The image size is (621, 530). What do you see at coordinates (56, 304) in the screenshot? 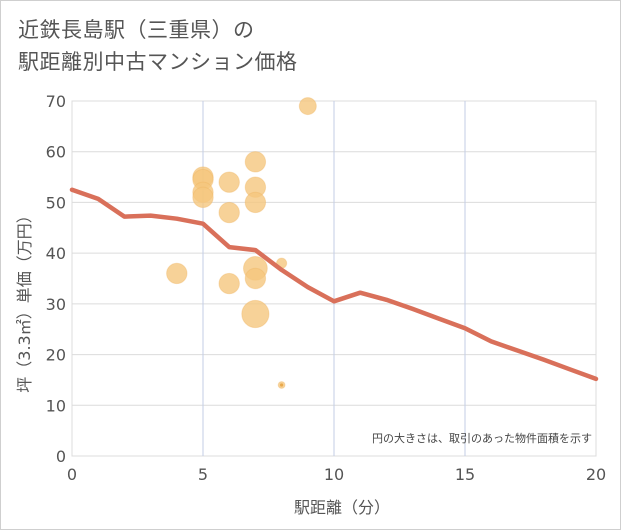
I see `y-tick-label: 30` at bounding box center [56, 304].